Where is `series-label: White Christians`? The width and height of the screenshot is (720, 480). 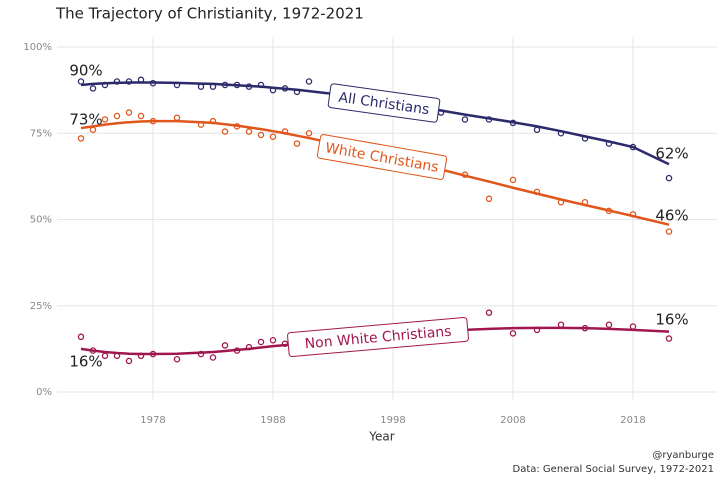
series-label: White Christians is located at coordinates (382, 157).